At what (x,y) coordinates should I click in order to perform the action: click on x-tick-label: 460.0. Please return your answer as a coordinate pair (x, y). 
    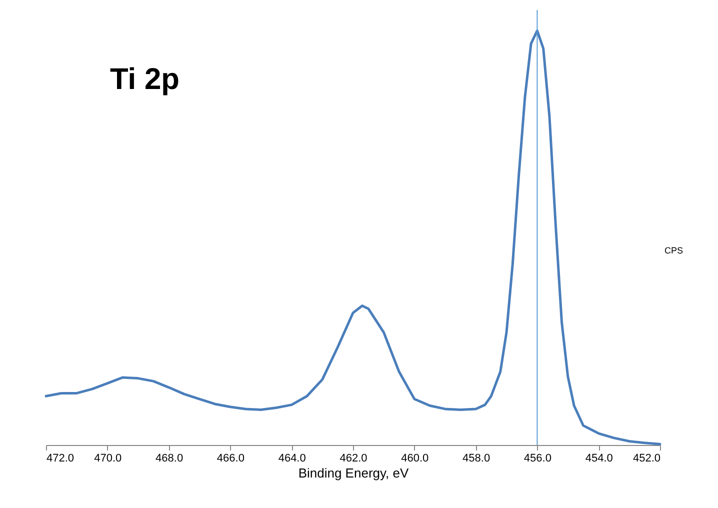
    Looking at the image, I should click on (415, 458).